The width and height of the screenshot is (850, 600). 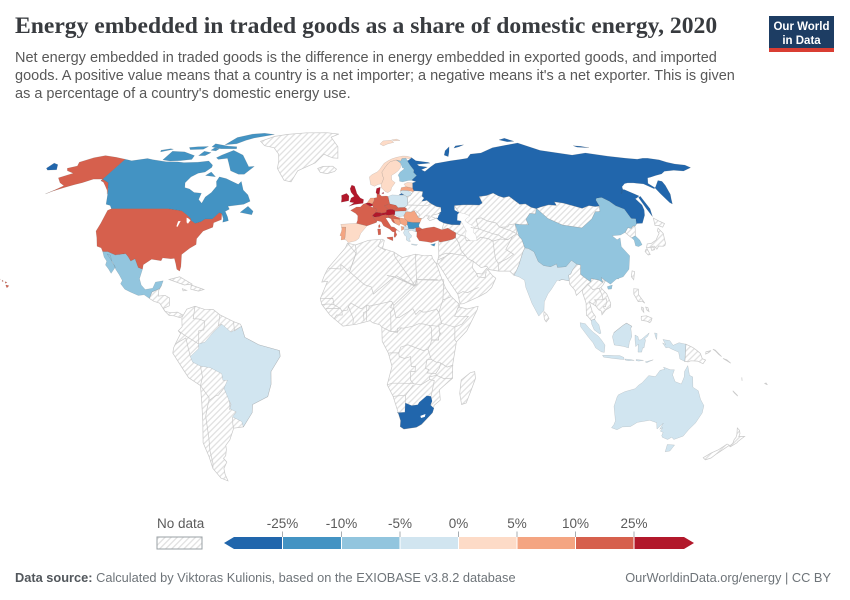 What do you see at coordinates (459, 523) in the screenshot?
I see `svg-text: 0%` at bounding box center [459, 523].